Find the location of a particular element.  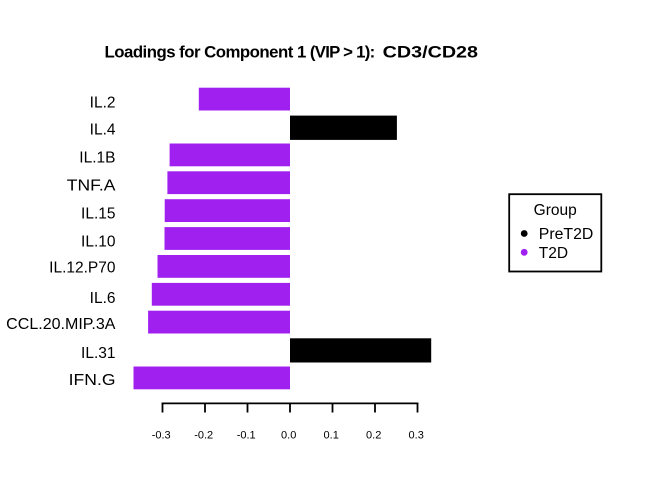

svg-text: -0.1 is located at coordinates (246, 436).